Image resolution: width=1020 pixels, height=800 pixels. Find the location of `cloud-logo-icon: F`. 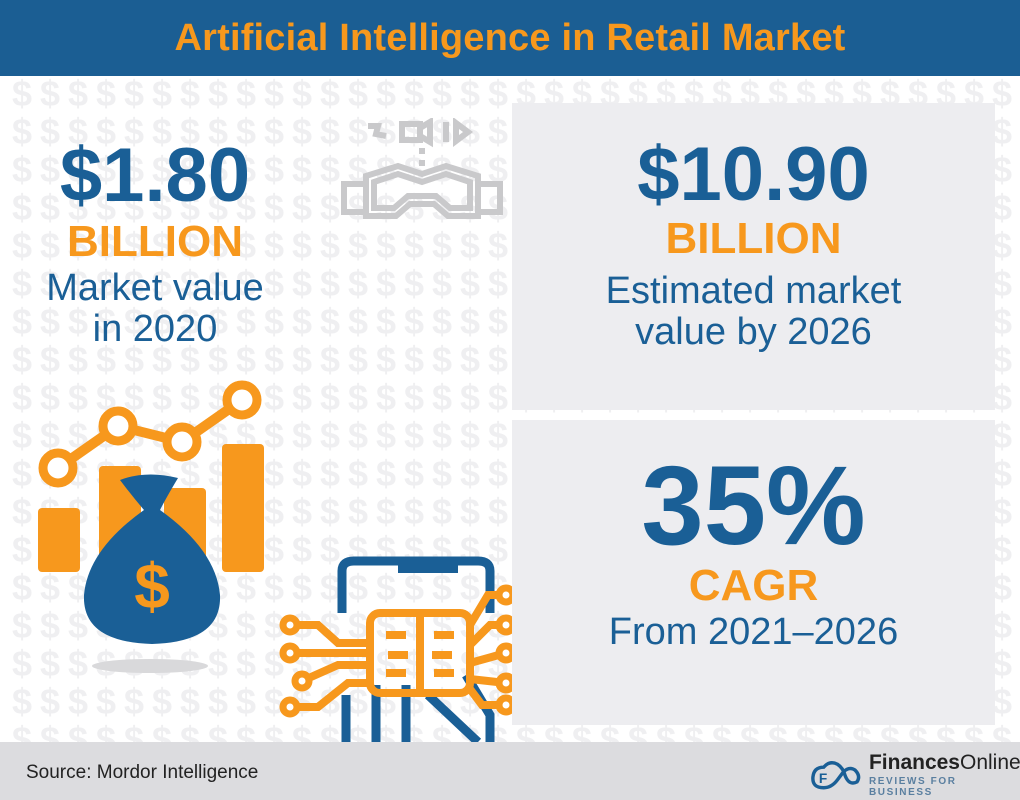

cloud-logo-icon: F is located at coordinates (836, 775).